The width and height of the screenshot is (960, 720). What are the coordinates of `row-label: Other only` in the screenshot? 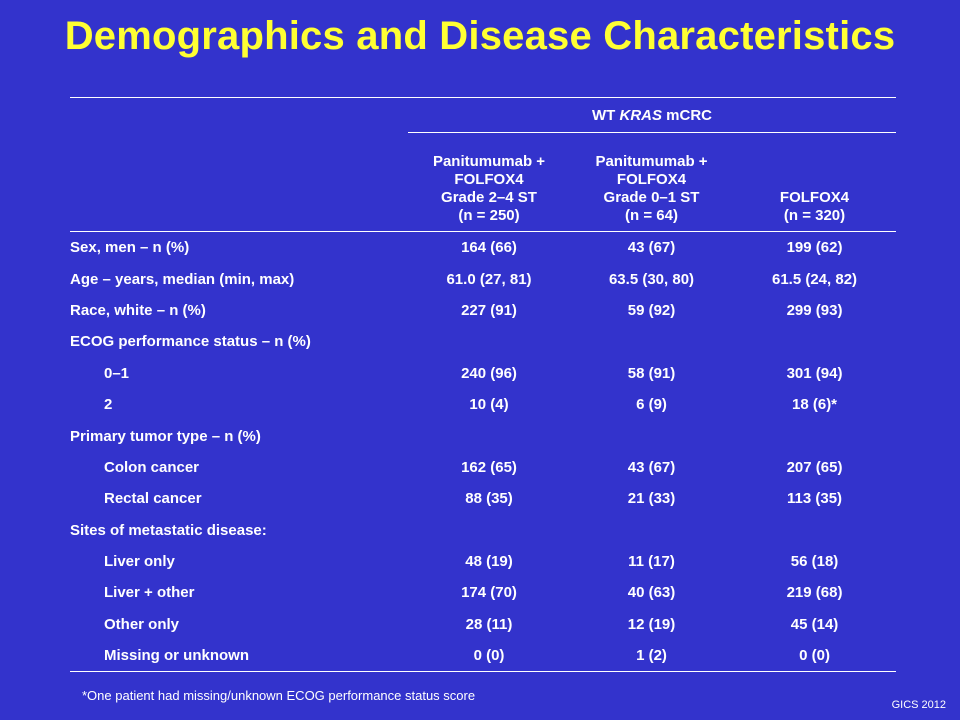 It's located at (142, 624).